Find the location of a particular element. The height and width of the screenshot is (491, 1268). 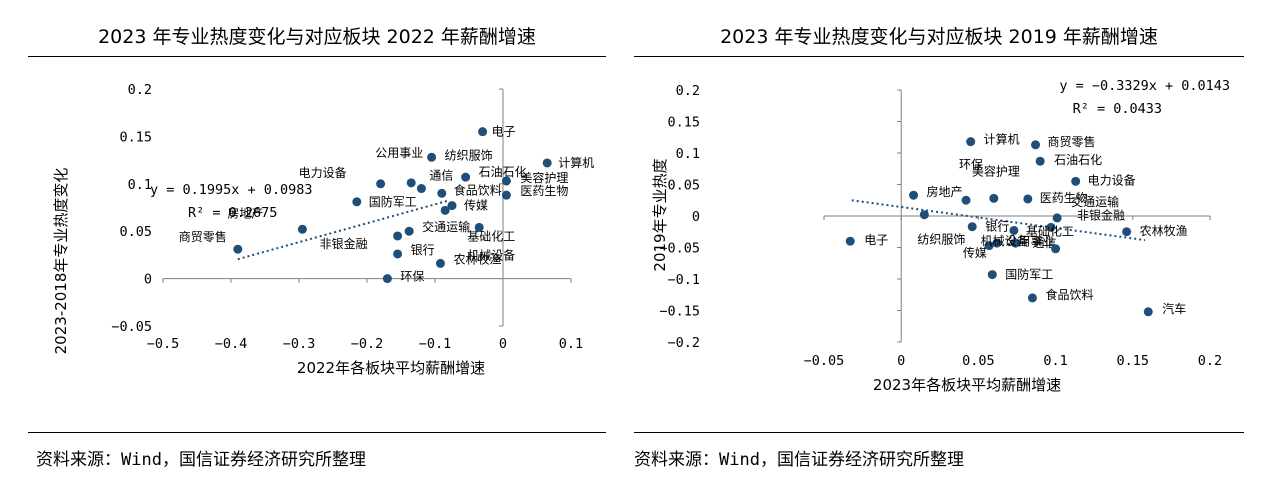

y-tick-label: −0.15 is located at coordinates (679, 312).